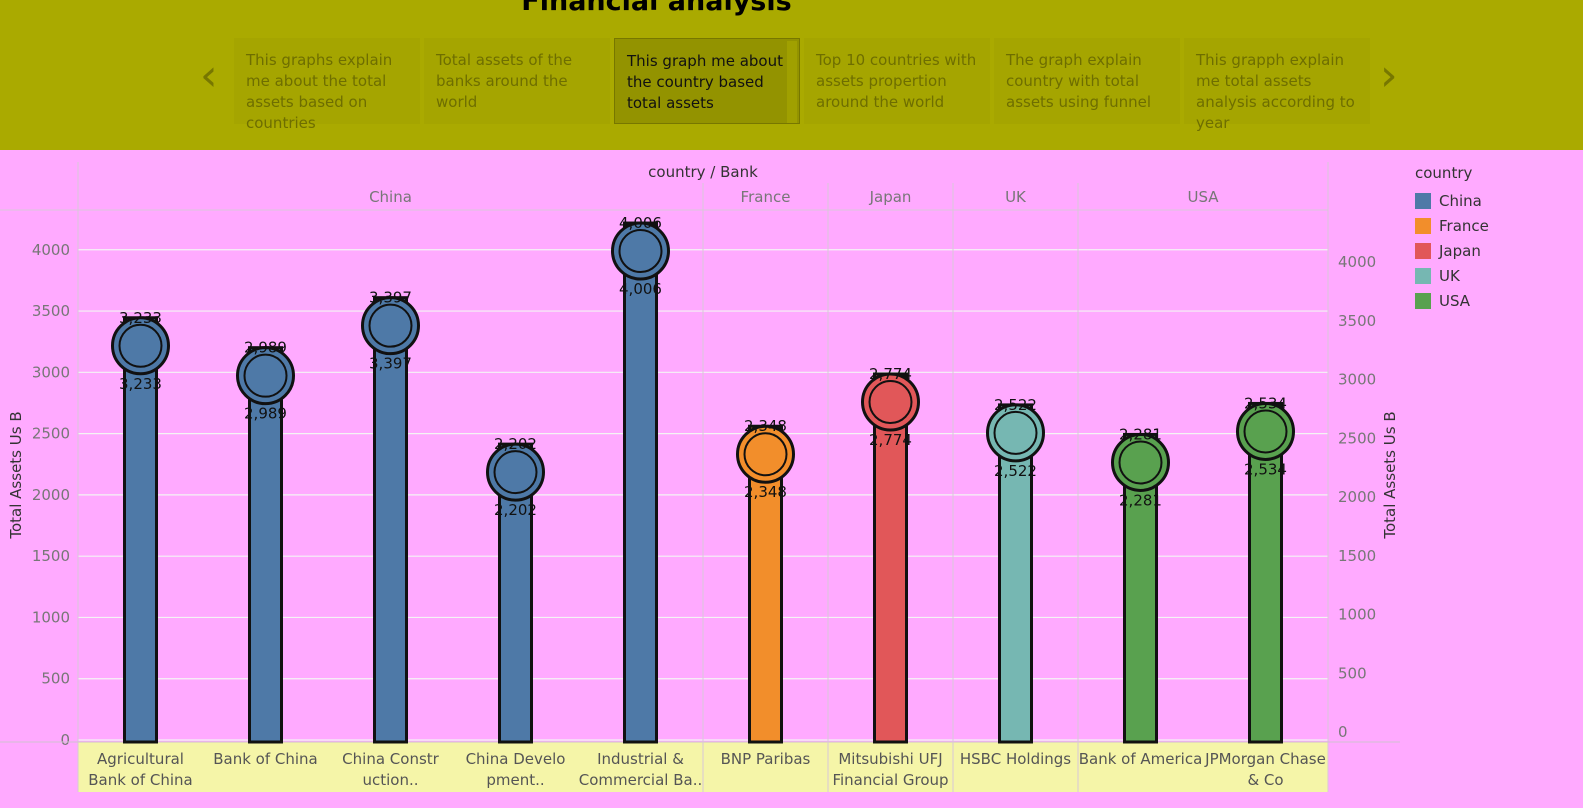 This screenshot has width=1583, height=808. What do you see at coordinates (1357, 438) in the screenshot?
I see `y2-tick-label: 2500` at bounding box center [1357, 438].